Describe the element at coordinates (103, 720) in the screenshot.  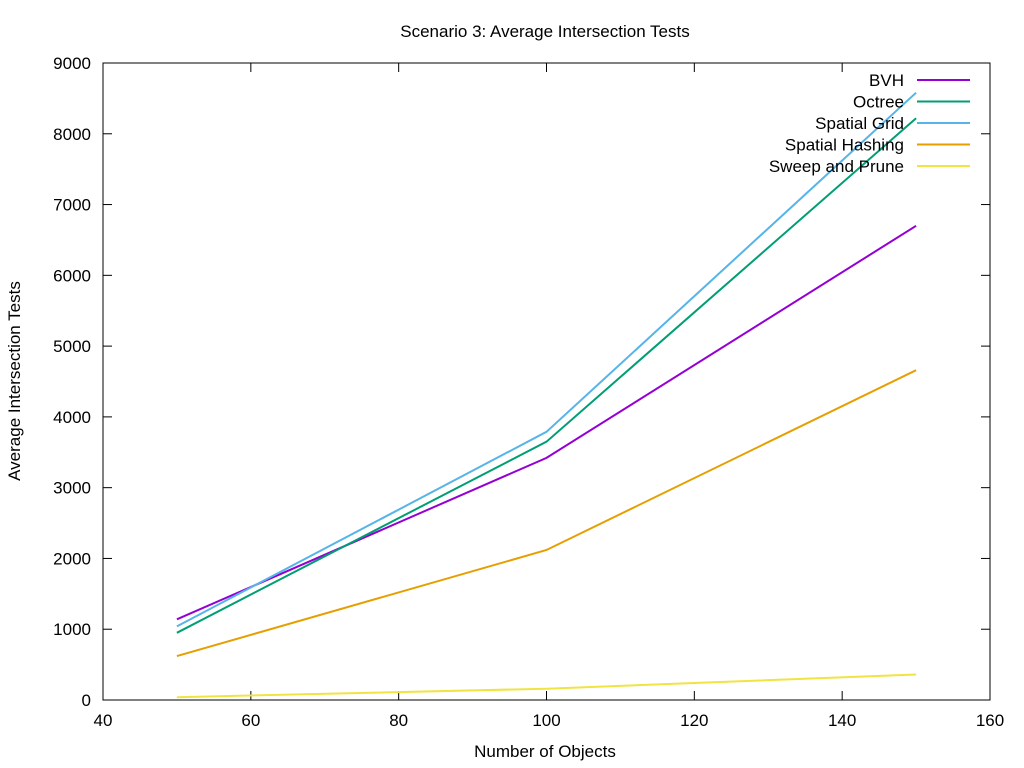
I see `x-tick-label: 40` at that location.